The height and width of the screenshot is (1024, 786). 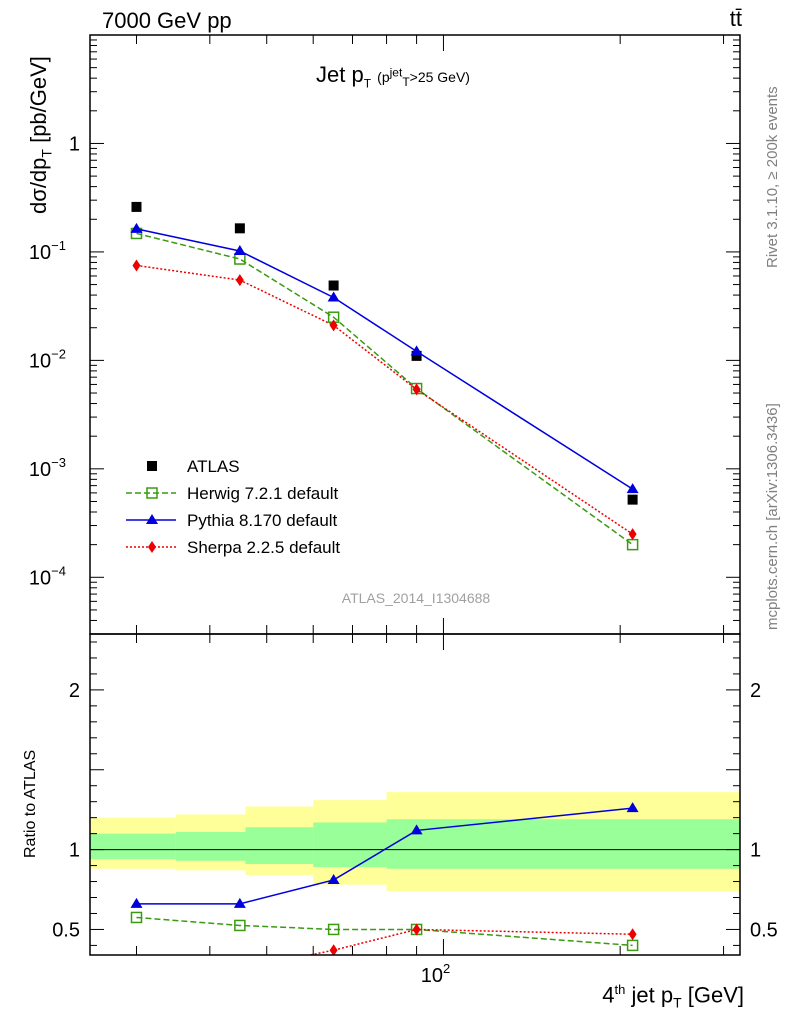 What do you see at coordinates (263, 547) in the screenshot?
I see `legend-sherpa-label: Sherpa 2.2.5 default` at bounding box center [263, 547].